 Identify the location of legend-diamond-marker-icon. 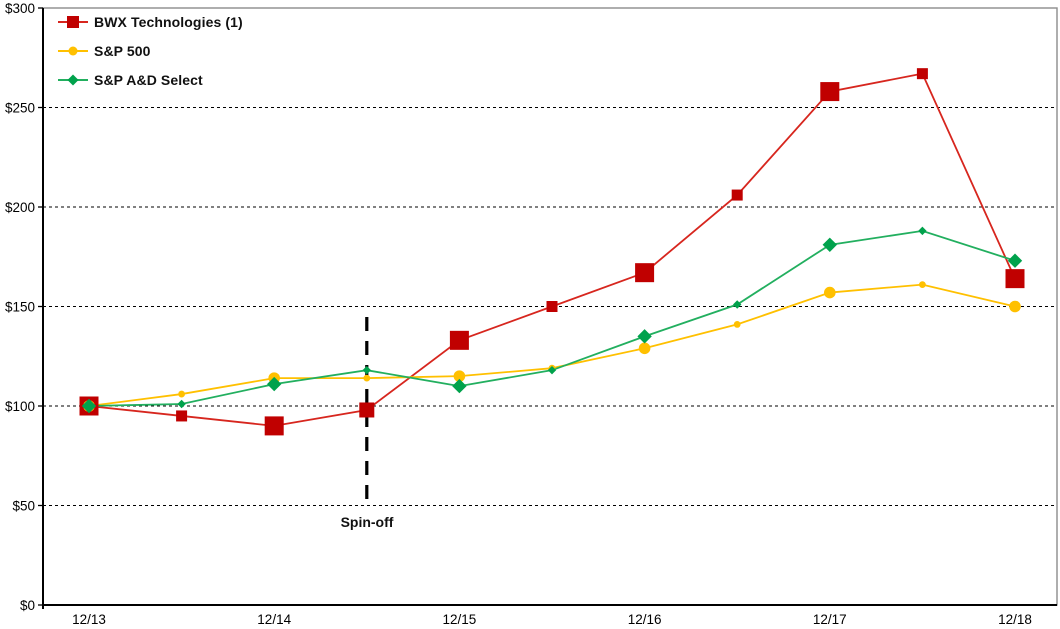
(73, 80).